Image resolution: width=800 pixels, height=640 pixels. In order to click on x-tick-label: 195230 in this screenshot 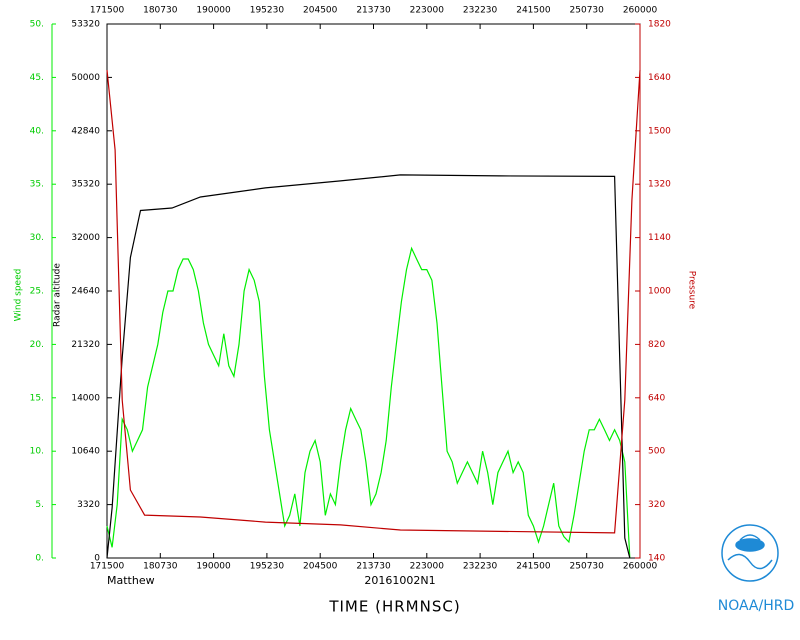, I will do `click(267, 567)`.